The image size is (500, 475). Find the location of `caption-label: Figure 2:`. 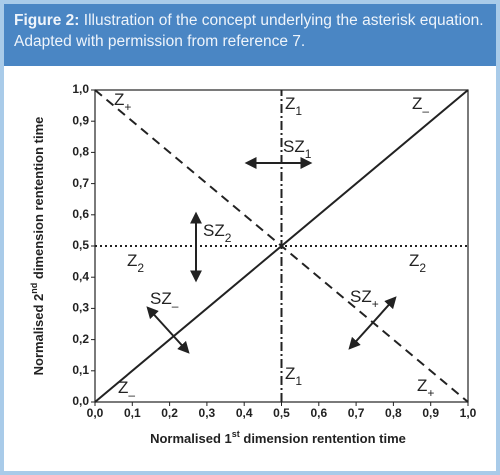

caption-label: Figure 2: is located at coordinates (47, 20).